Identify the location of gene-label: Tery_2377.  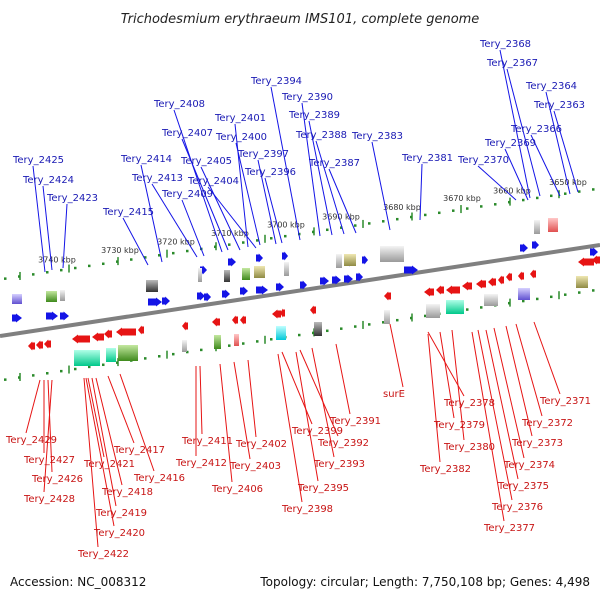
(509, 528).